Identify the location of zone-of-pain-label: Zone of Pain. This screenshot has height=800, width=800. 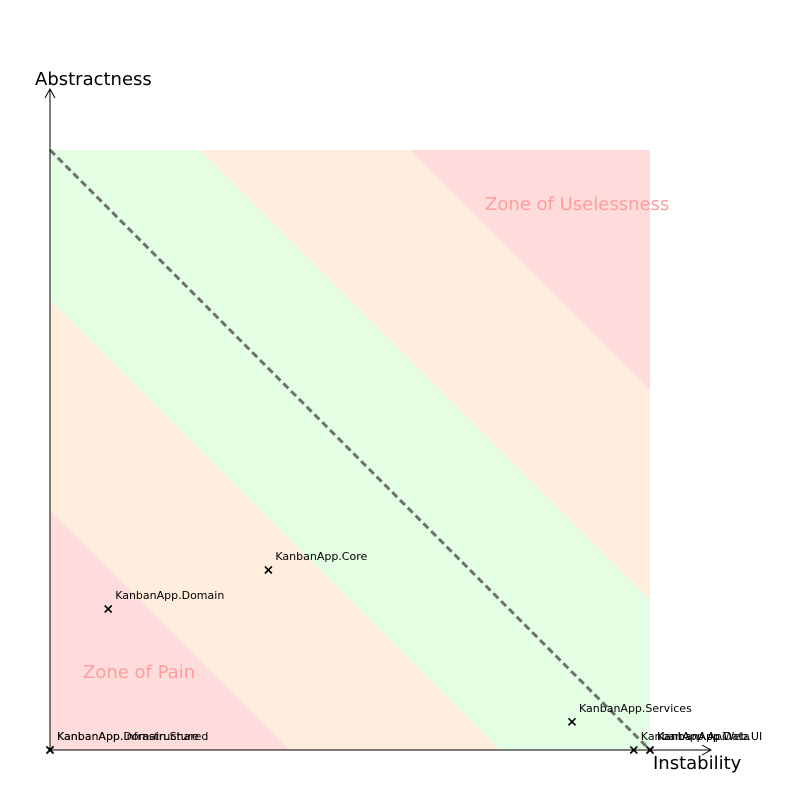
(139, 672).